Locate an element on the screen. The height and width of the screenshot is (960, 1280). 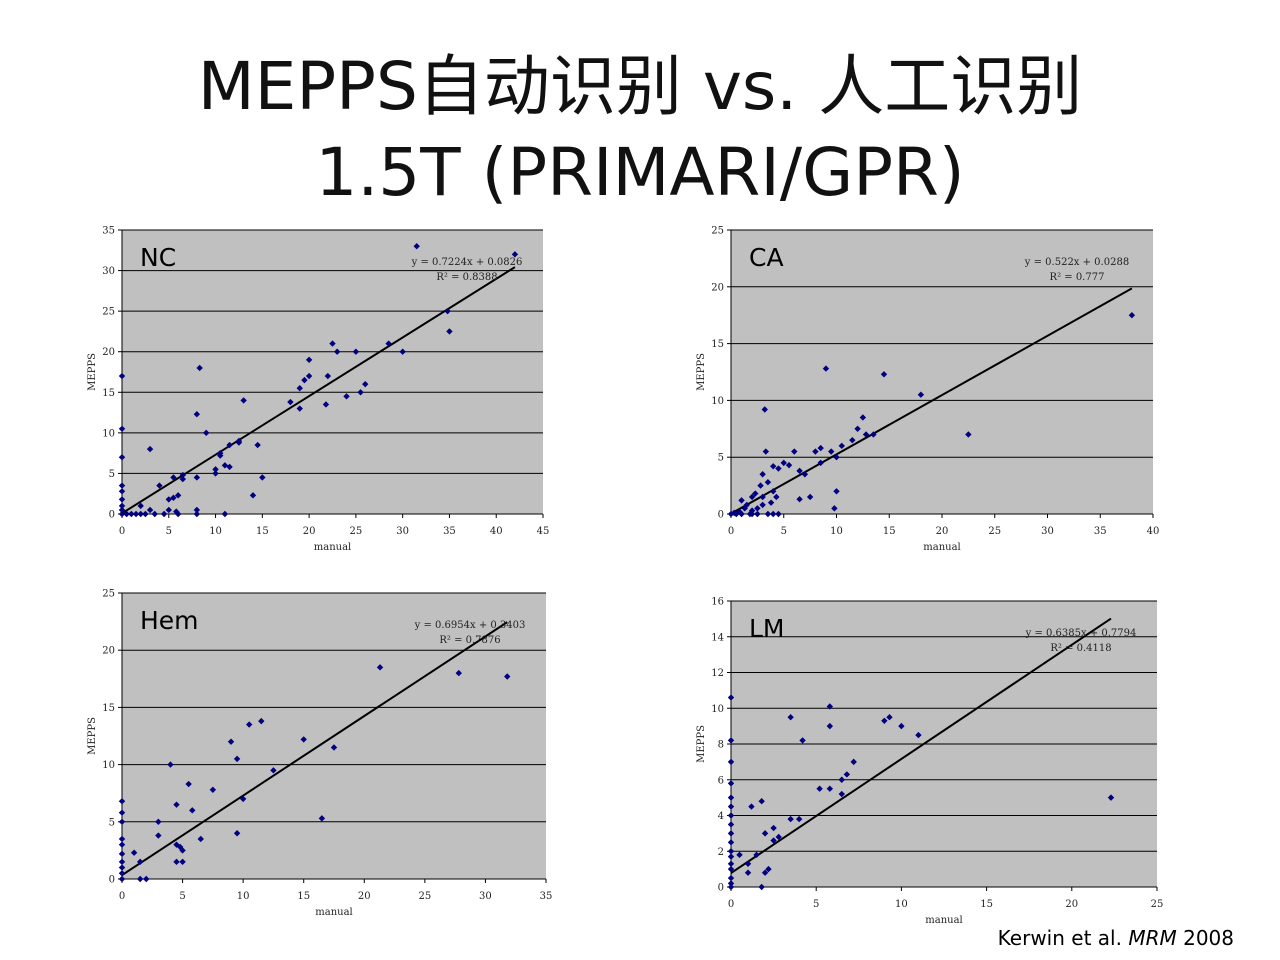
citation: Kerwin et al. MRM 2008 is located at coordinates (1116, 938).